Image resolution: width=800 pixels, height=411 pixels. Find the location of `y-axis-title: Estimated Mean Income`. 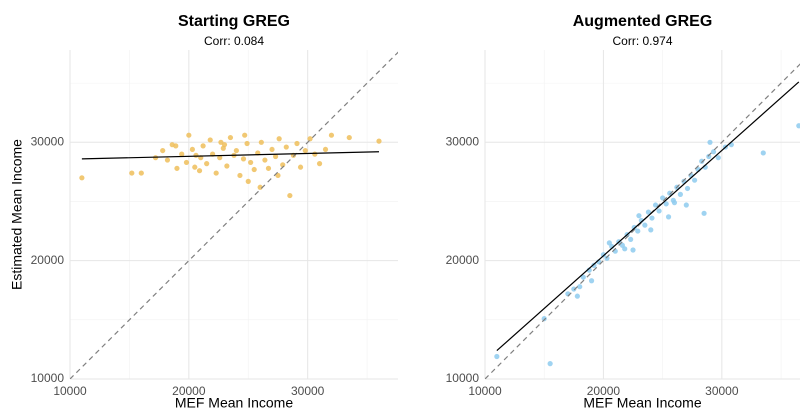

y-axis-title: Estimated Mean Income is located at coordinates (17, 214).